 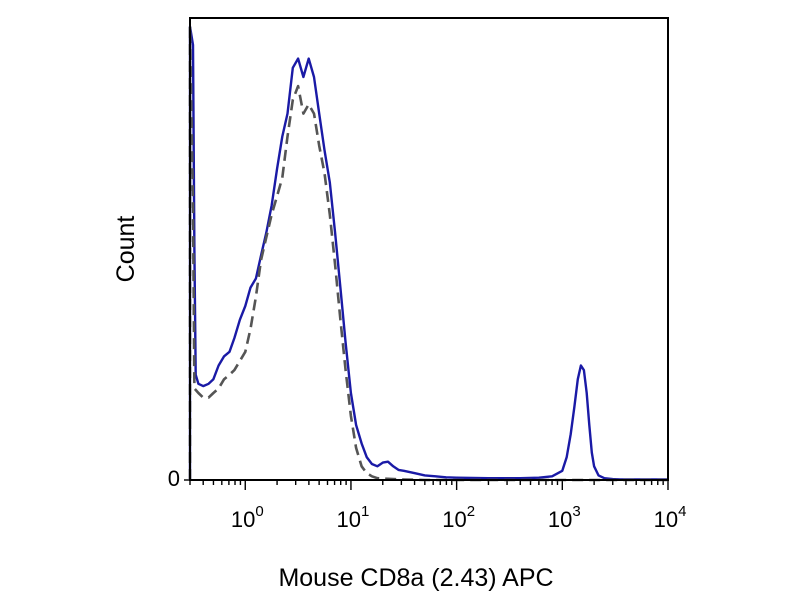 I want to click on tick-layer, so click(x=426, y=484).